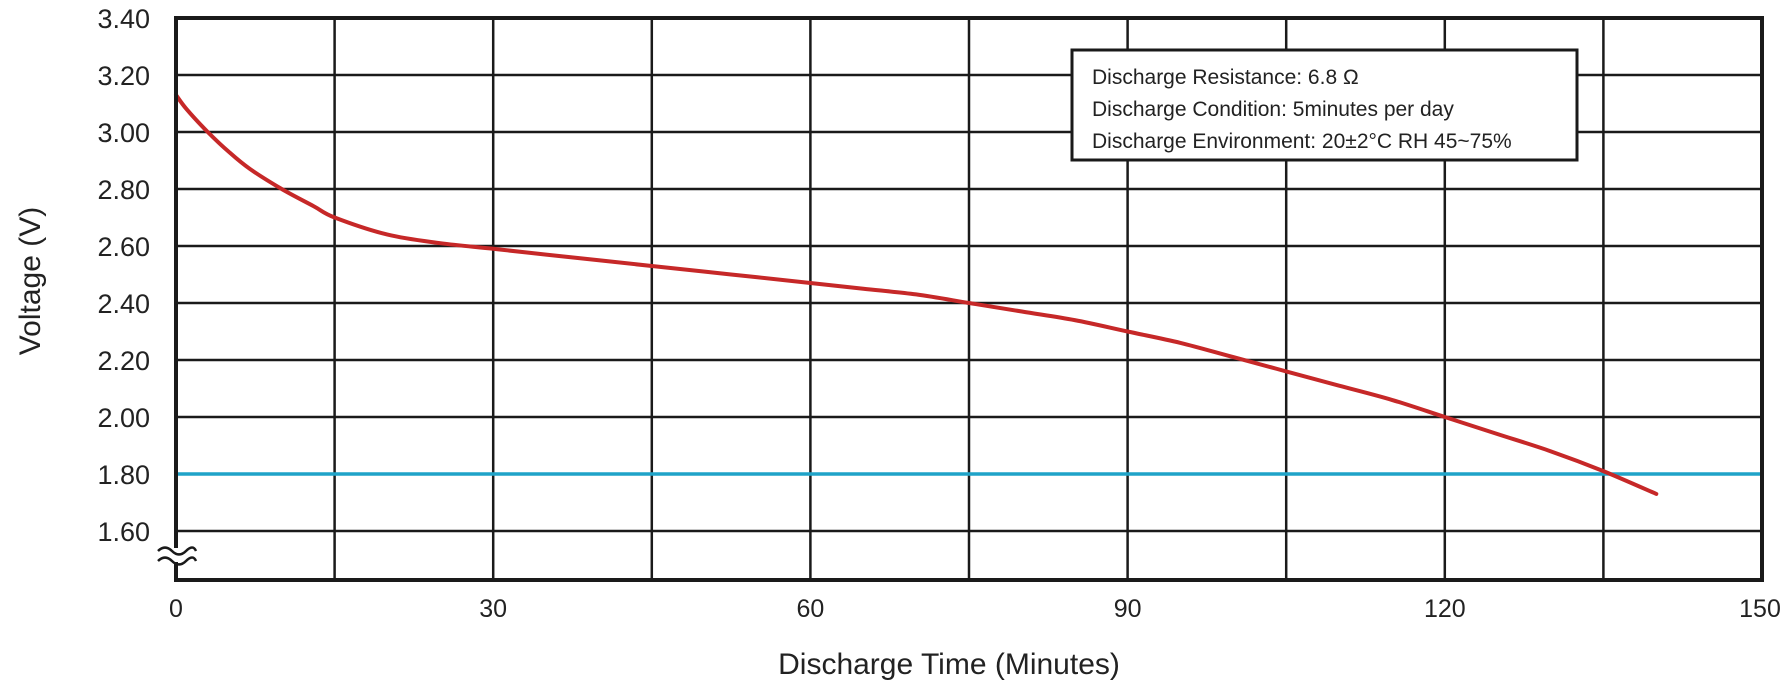  What do you see at coordinates (123, 304) in the screenshot?
I see `y-tick-label: 2.40` at bounding box center [123, 304].